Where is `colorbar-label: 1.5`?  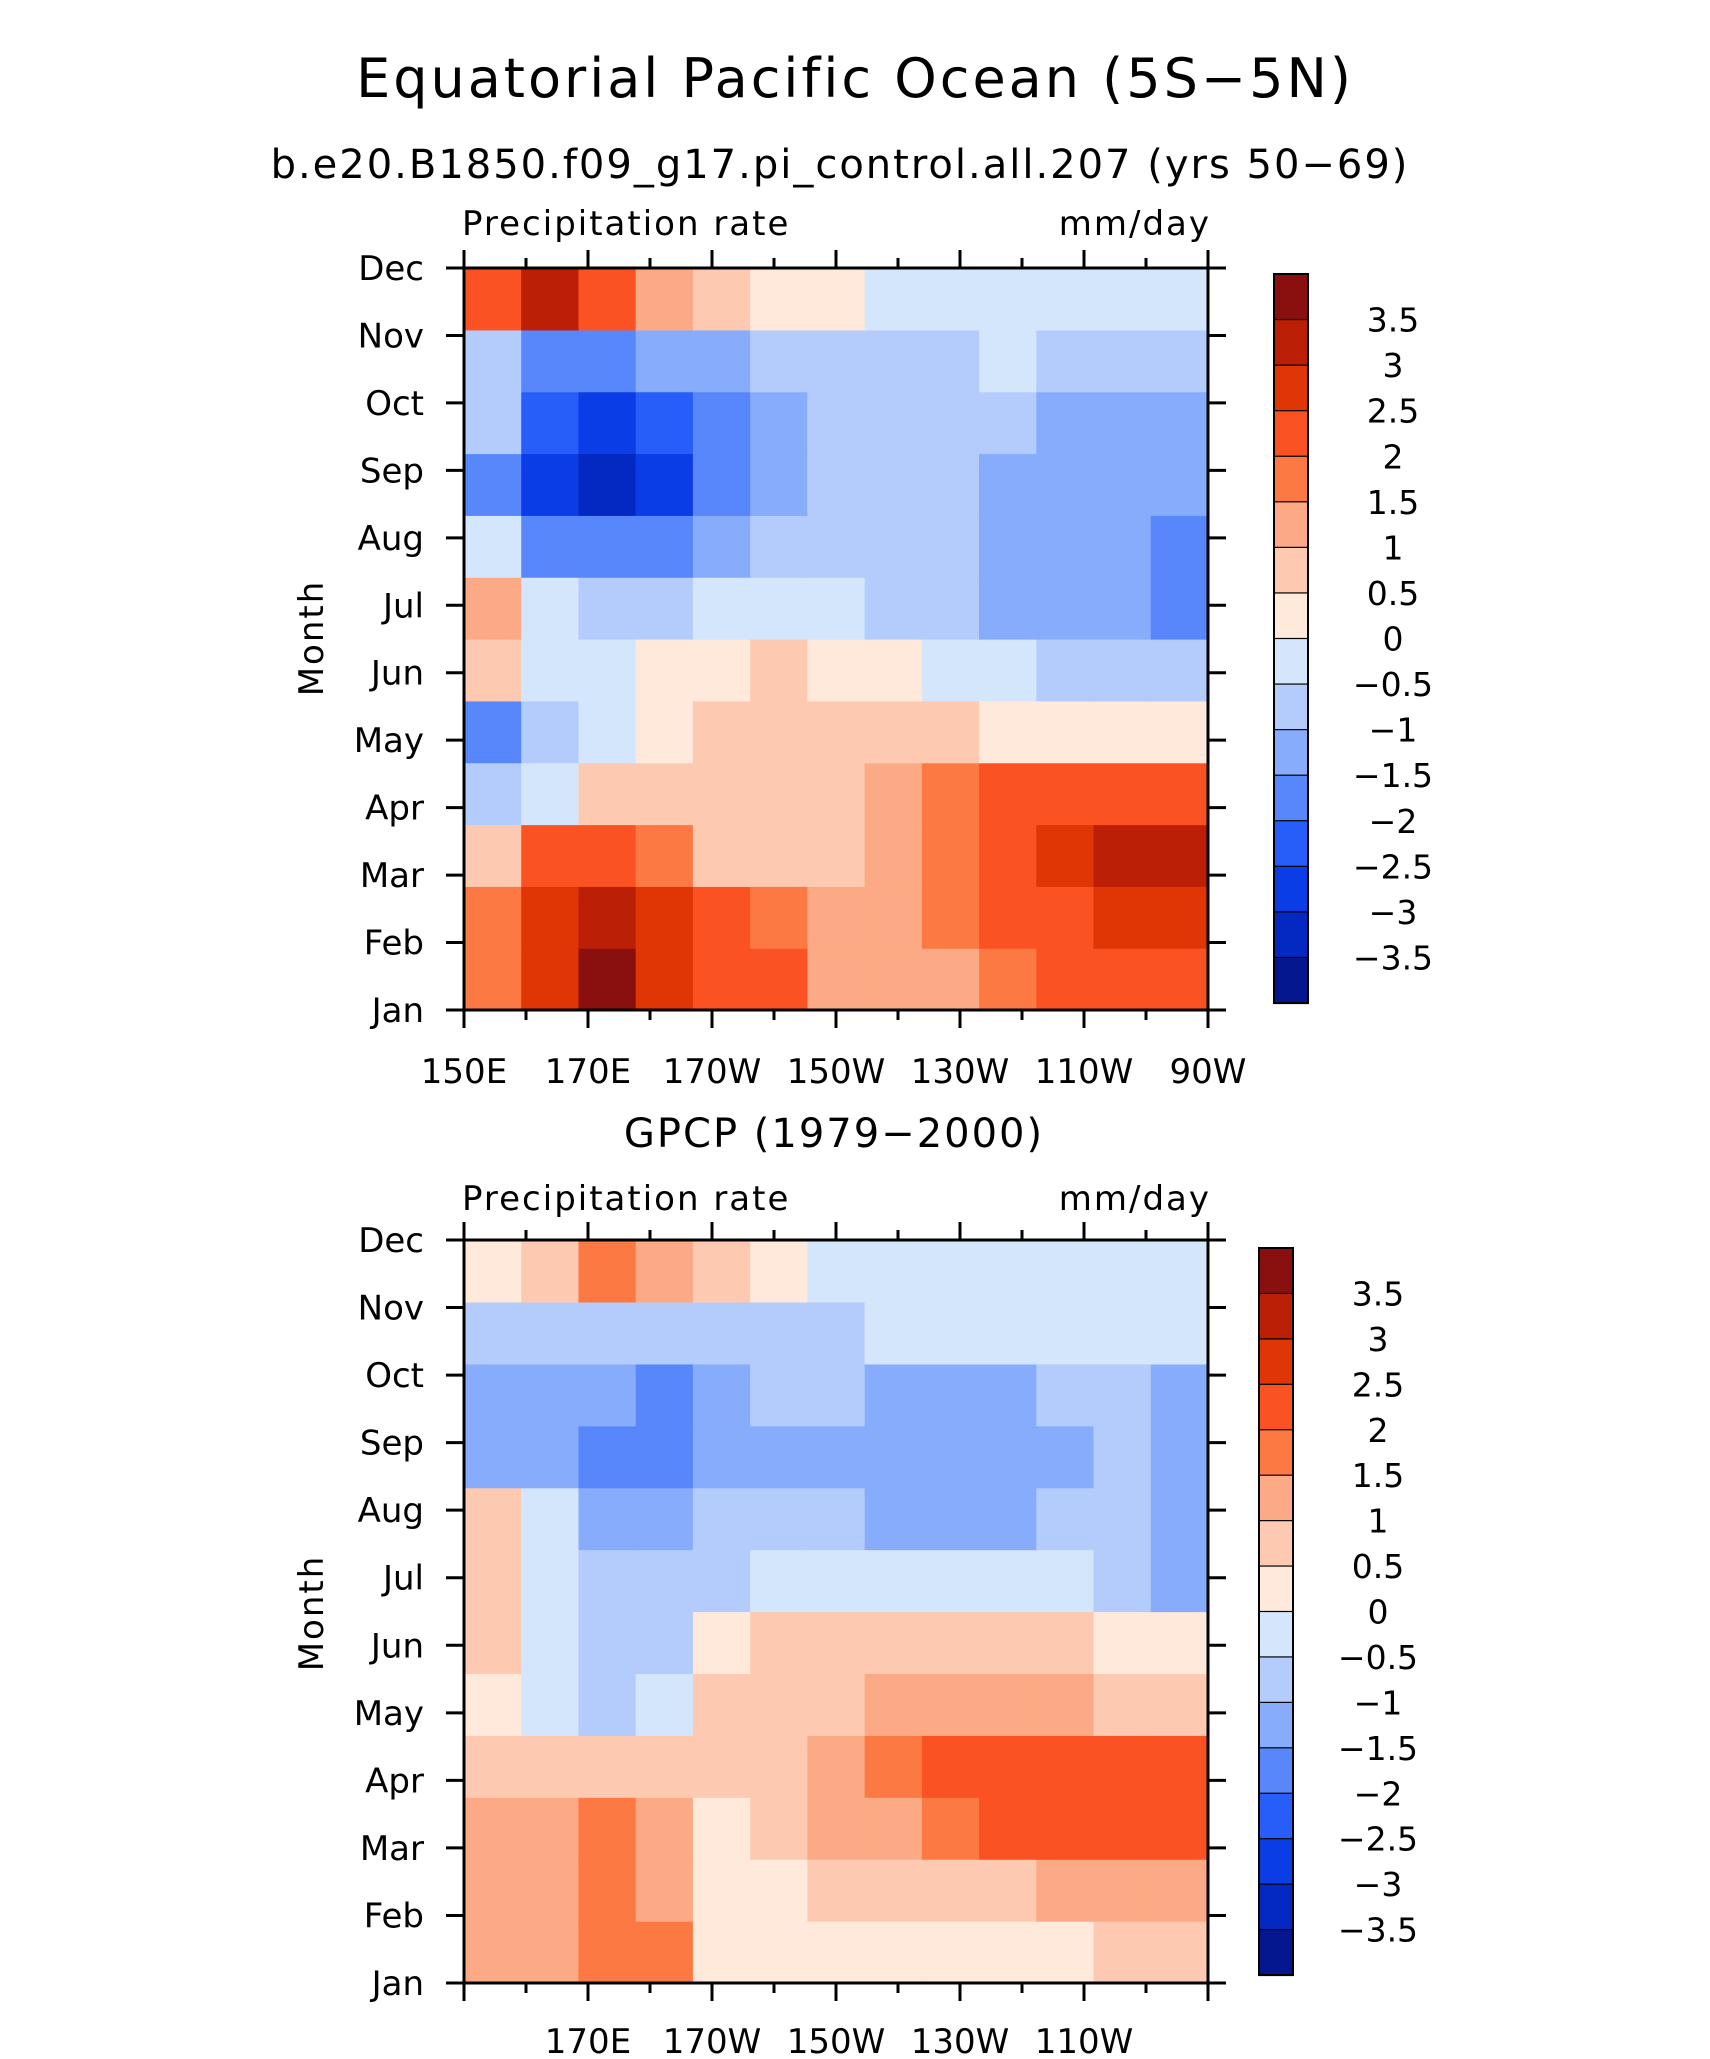 colorbar-label: 1.5 is located at coordinates (1378, 1475).